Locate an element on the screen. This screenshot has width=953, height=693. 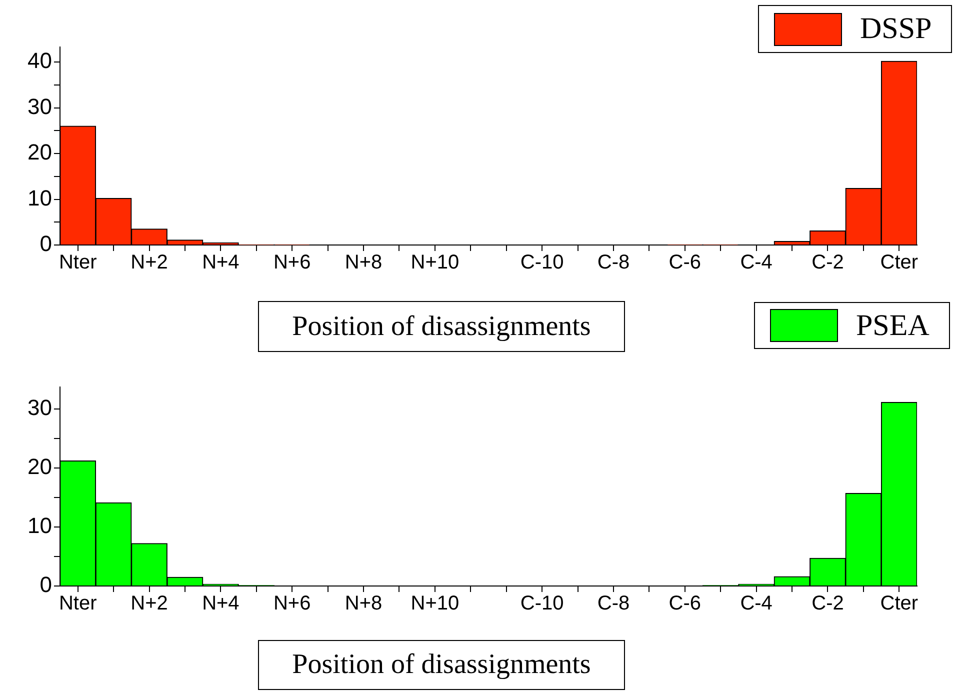
legend-label: DSSP is located at coordinates (896, 29).